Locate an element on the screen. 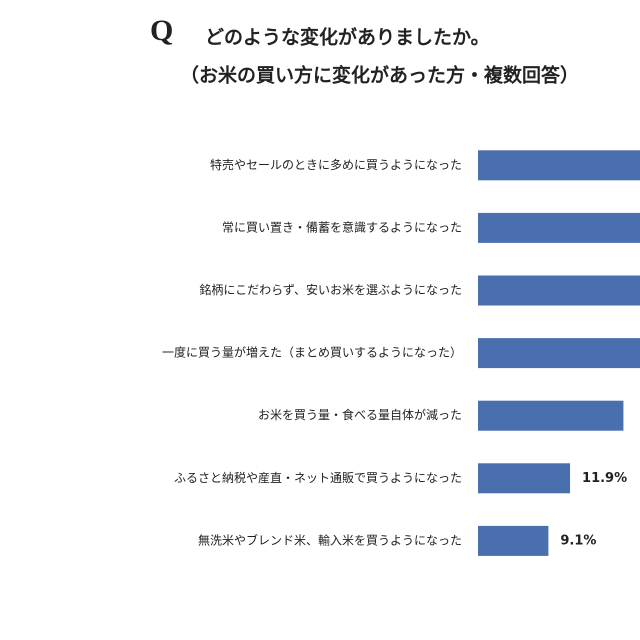 The image size is (640, 640). chart-subtitle: （お米の買い方に変化があった方・複数回答） is located at coordinates (379, 75).